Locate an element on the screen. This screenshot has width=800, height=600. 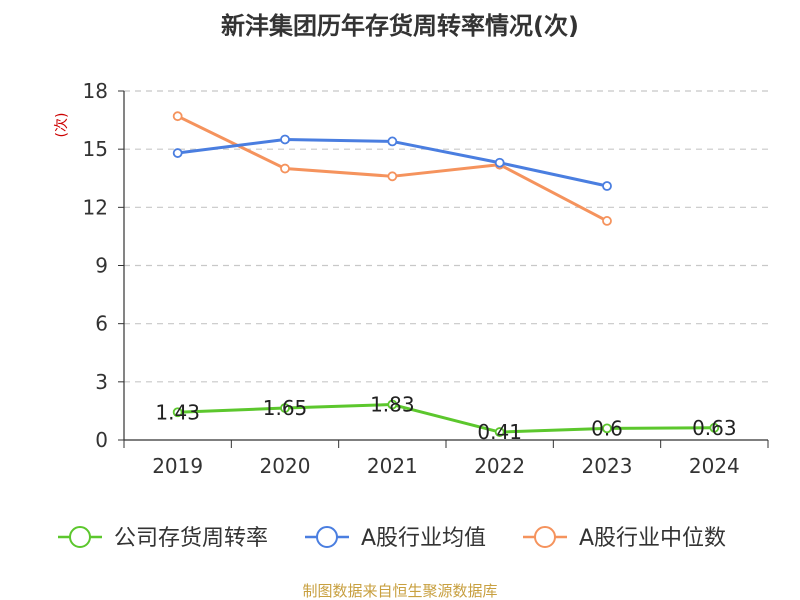
data-label-2020: 1.65 is located at coordinates (285, 408).